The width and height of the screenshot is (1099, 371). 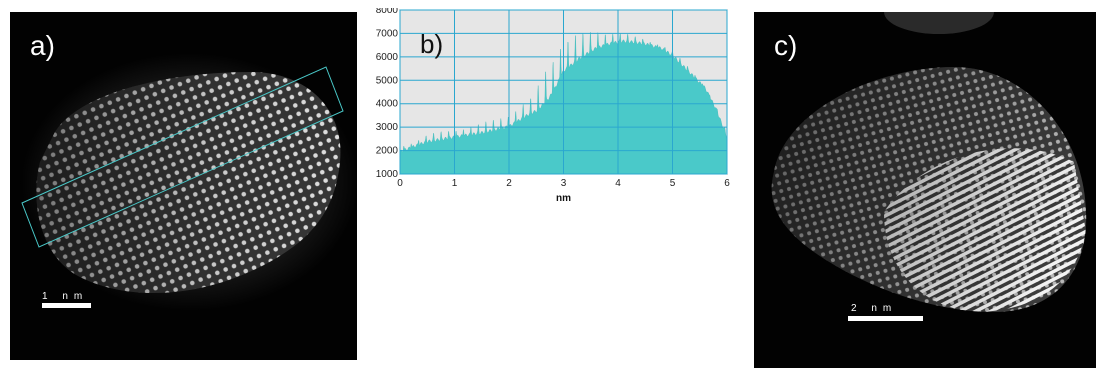 What do you see at coordinates (387, 80) in the screenshot?
I see `y-tick-label: 5000` at bounding box center [387, 80].